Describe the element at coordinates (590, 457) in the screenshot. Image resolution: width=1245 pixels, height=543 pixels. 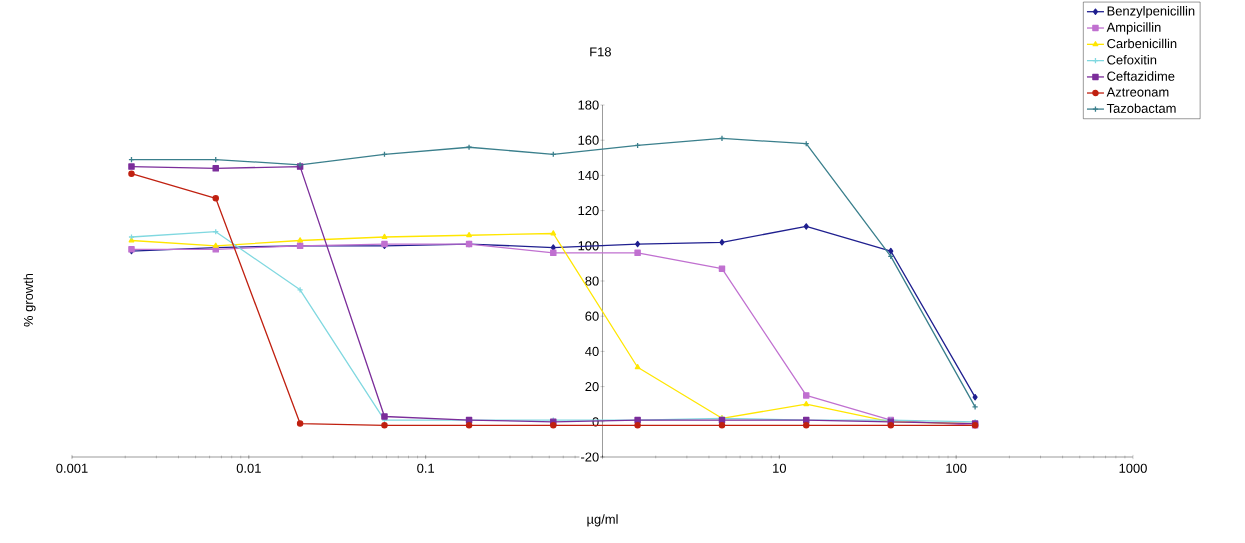
I see `y-tick-label: -20` at that location.